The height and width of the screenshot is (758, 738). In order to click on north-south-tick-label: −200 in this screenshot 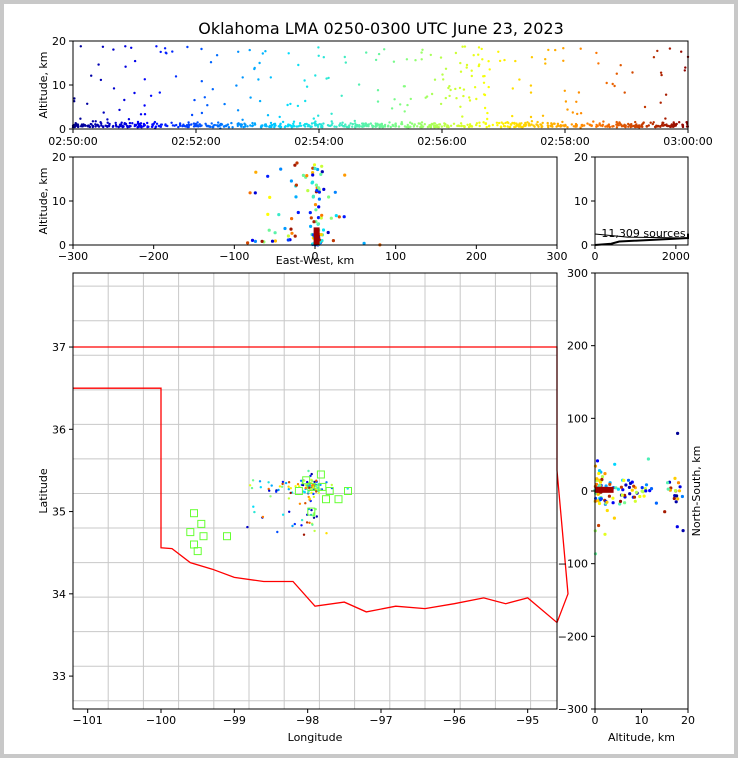, I will do `click(573, 636)`.